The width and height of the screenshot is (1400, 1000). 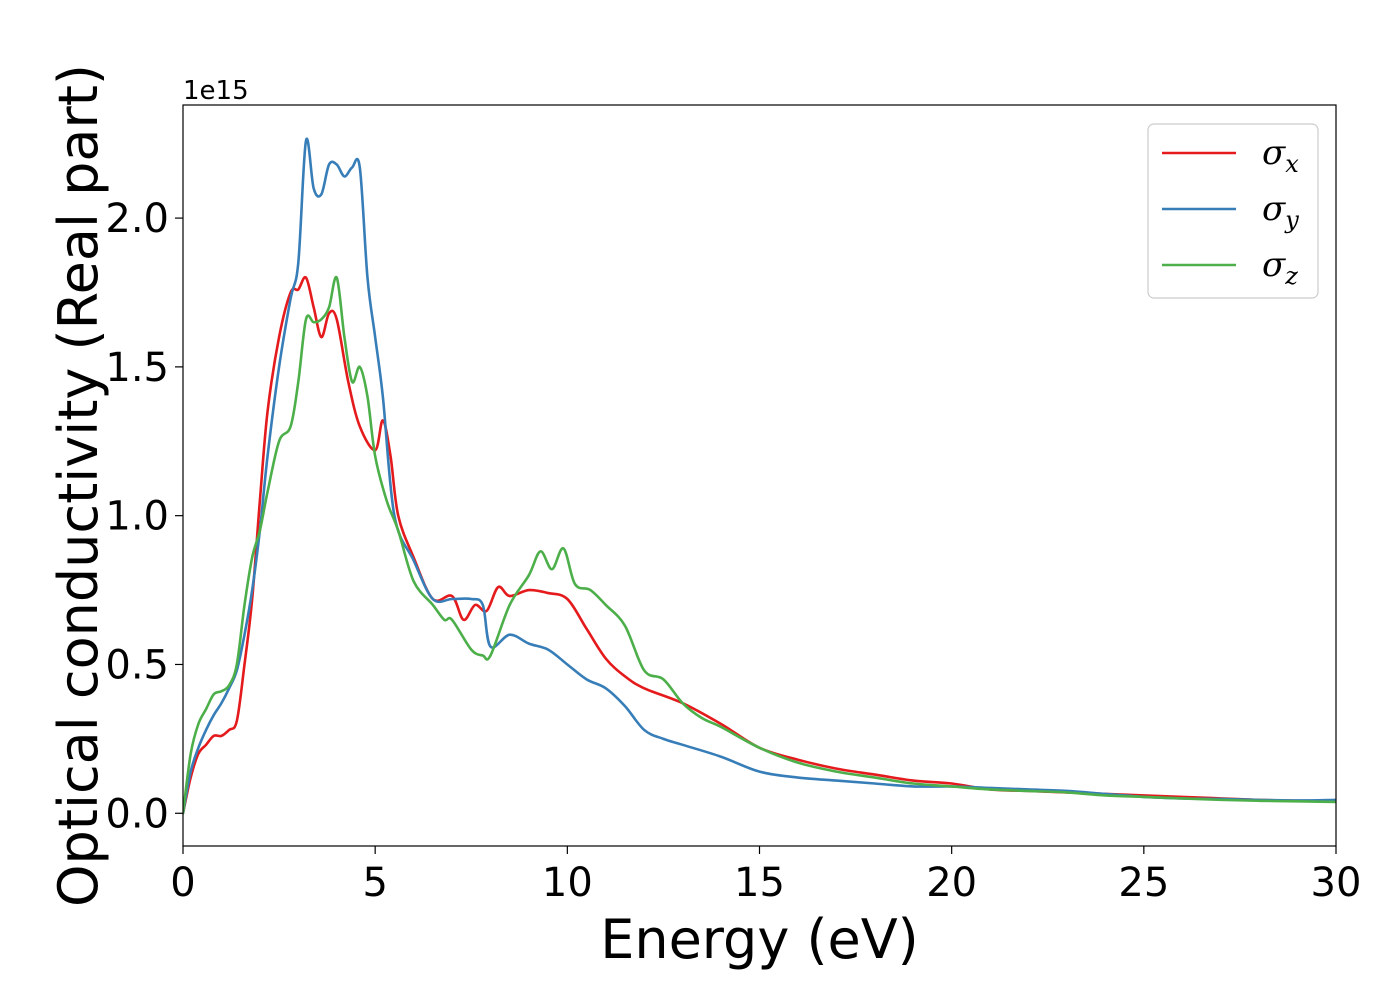 What do you see at coordinates (137, 665) in the screenshot?
I see `y-tick-label: 0.5` at bounding box center [137, 665].